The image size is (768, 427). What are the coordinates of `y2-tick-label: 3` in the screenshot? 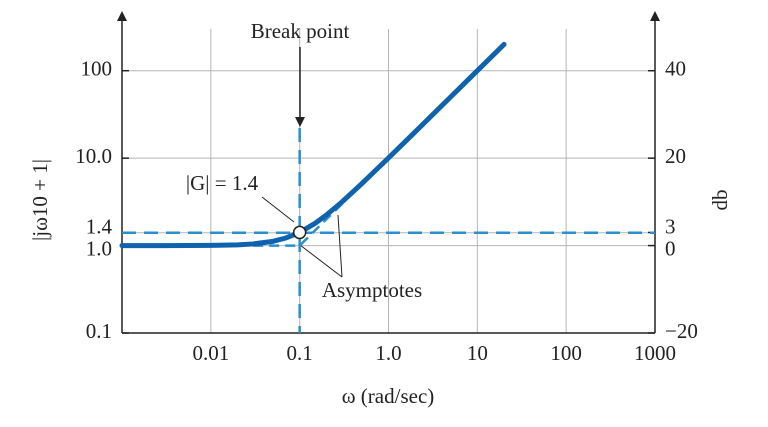 It's located at (670, 226).